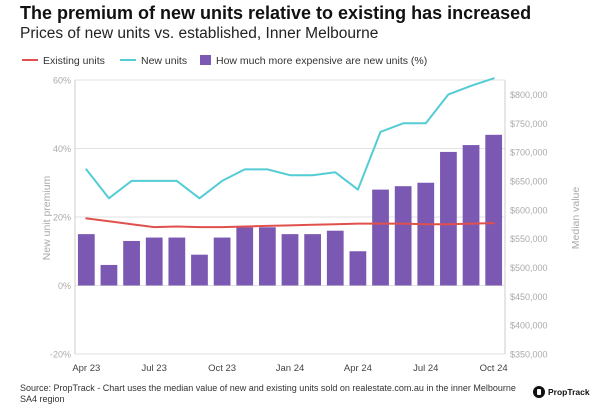 The width and height of the screenshot is (600, 411). What do you see at coordinates (539, 392) in the screenshot?
I see `proptrack-logo-icon` at bounding box center [539, 392].